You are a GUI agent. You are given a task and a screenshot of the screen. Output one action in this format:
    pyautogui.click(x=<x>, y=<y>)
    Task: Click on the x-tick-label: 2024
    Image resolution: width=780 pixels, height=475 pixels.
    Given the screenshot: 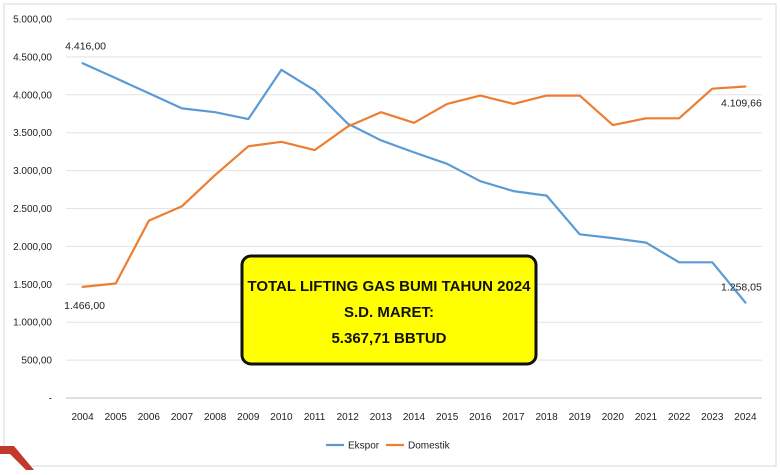 What is the action you would take?
    pyautogui.click(x=745, y=417)
    